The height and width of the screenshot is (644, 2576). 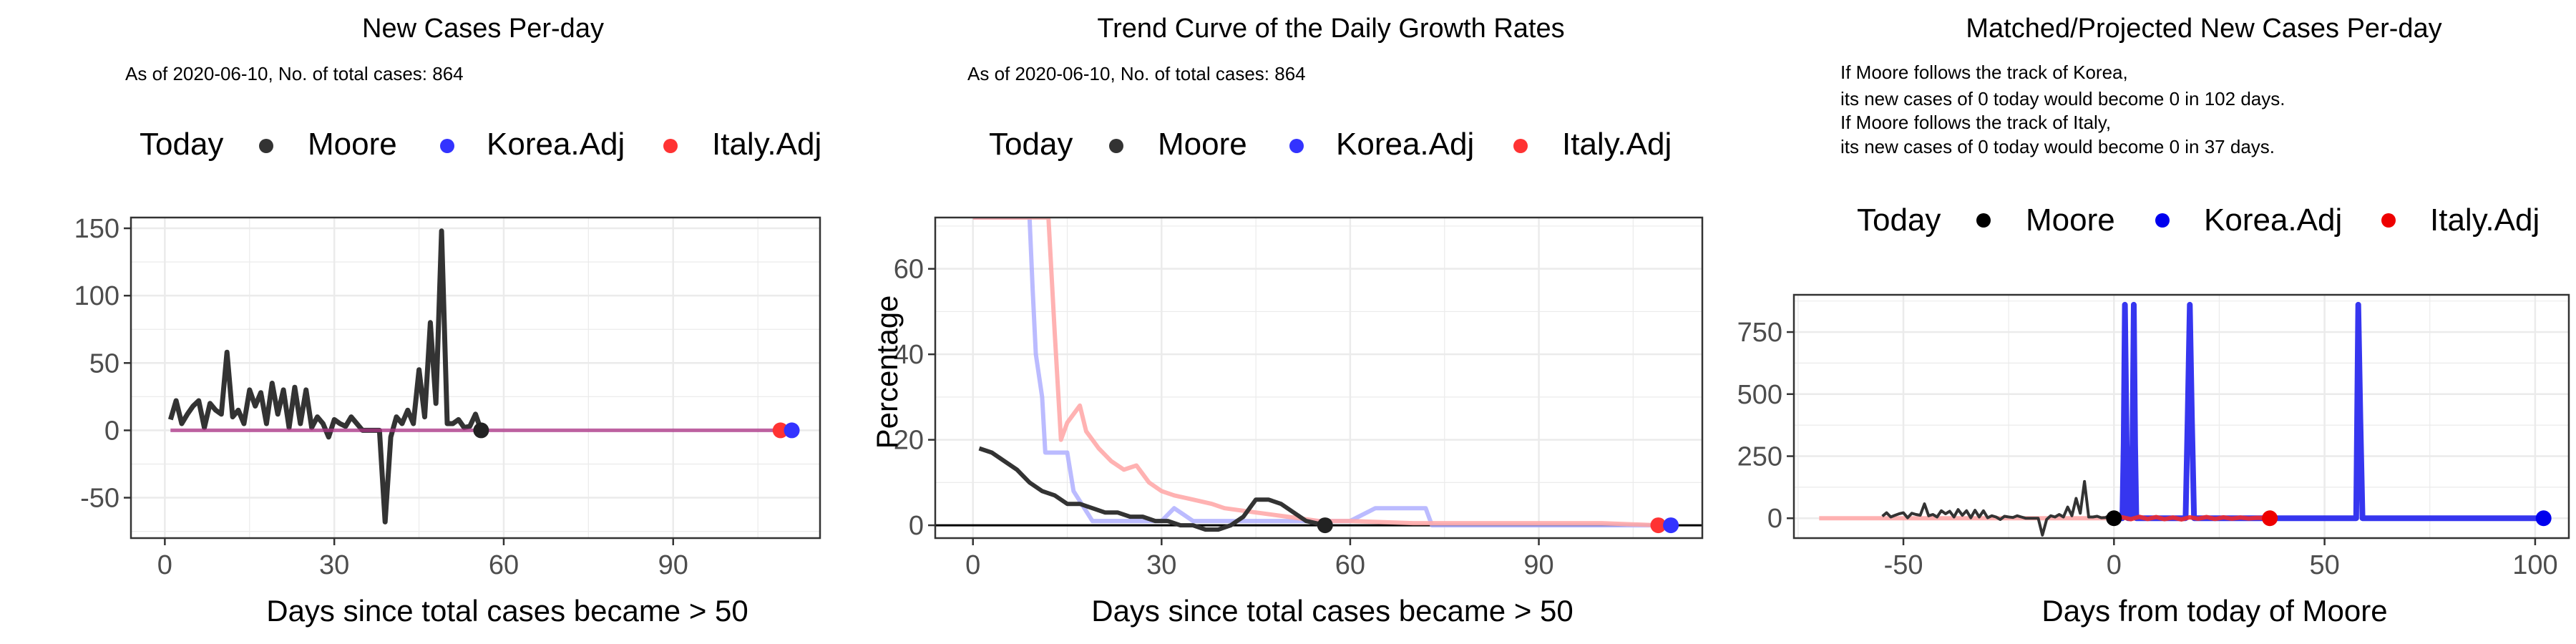 I want to click on chart2-plot-background, so click(x=1318, y=378).